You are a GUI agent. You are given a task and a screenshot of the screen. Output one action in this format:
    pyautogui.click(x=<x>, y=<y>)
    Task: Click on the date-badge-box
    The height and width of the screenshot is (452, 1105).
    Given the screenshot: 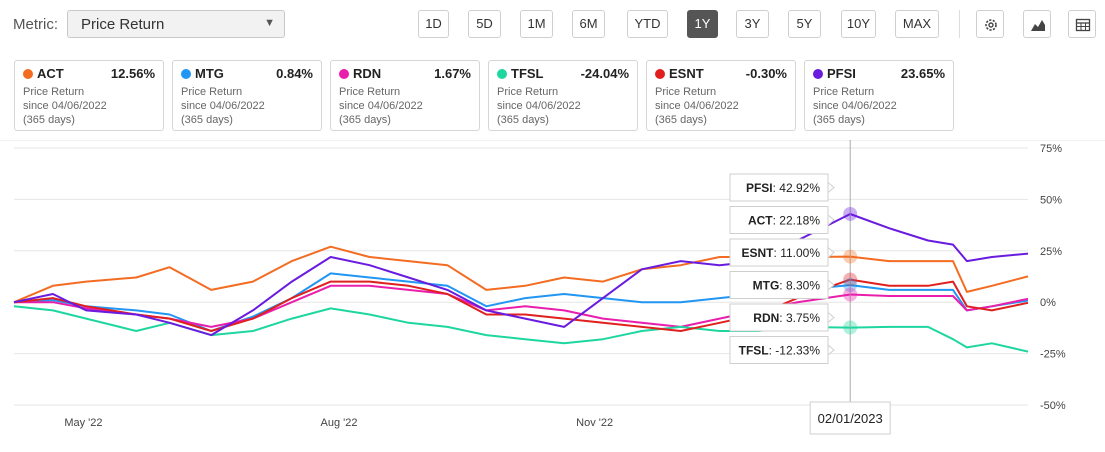 What is the action you would take?
    pyautogui.click(x=850, y=418)
    